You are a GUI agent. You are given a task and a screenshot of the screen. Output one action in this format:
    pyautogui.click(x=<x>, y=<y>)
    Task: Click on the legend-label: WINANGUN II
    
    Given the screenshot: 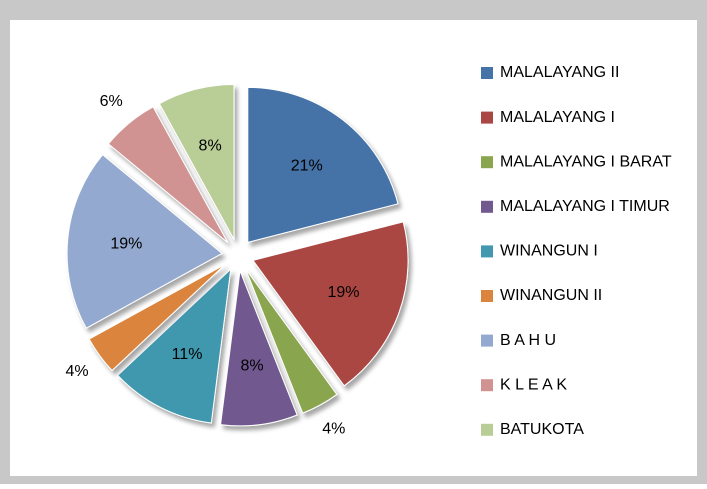 What is the action you would take?
    pyautogui.click(x=551, y=295)
    